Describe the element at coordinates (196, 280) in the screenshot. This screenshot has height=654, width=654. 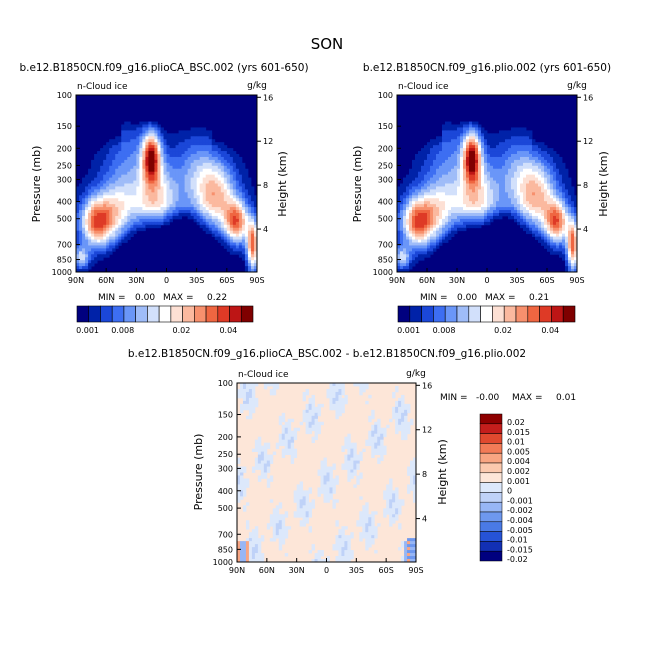
I see `left-xtick-label: 30S` at that location.